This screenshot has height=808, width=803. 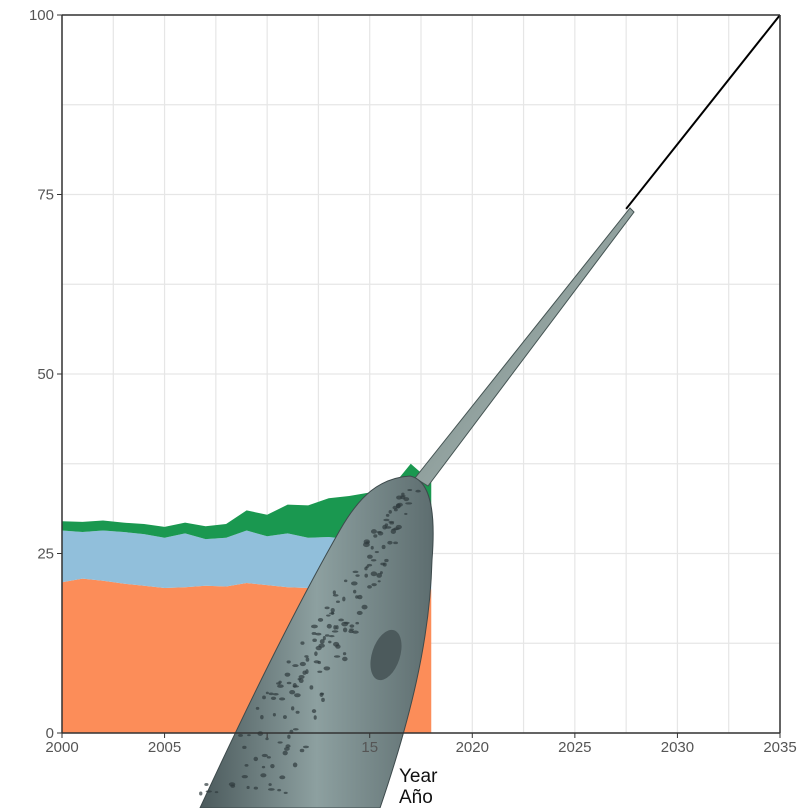 What do you see at coordinates (45, 554) in the screenshot?
I see `y-tick-label: 25` at bounding box center [45, 554].